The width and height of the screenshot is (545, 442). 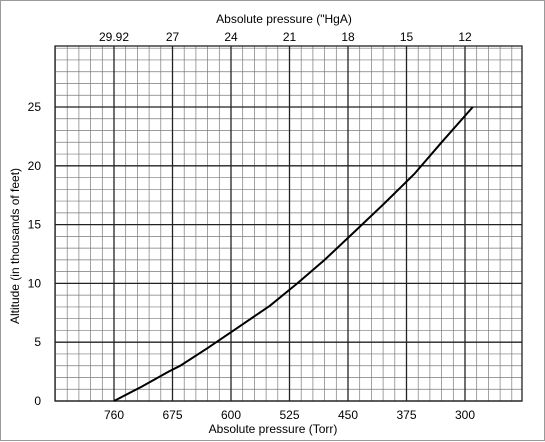 I want to click on y-tick-label: 0, so click(x=37, y=401).